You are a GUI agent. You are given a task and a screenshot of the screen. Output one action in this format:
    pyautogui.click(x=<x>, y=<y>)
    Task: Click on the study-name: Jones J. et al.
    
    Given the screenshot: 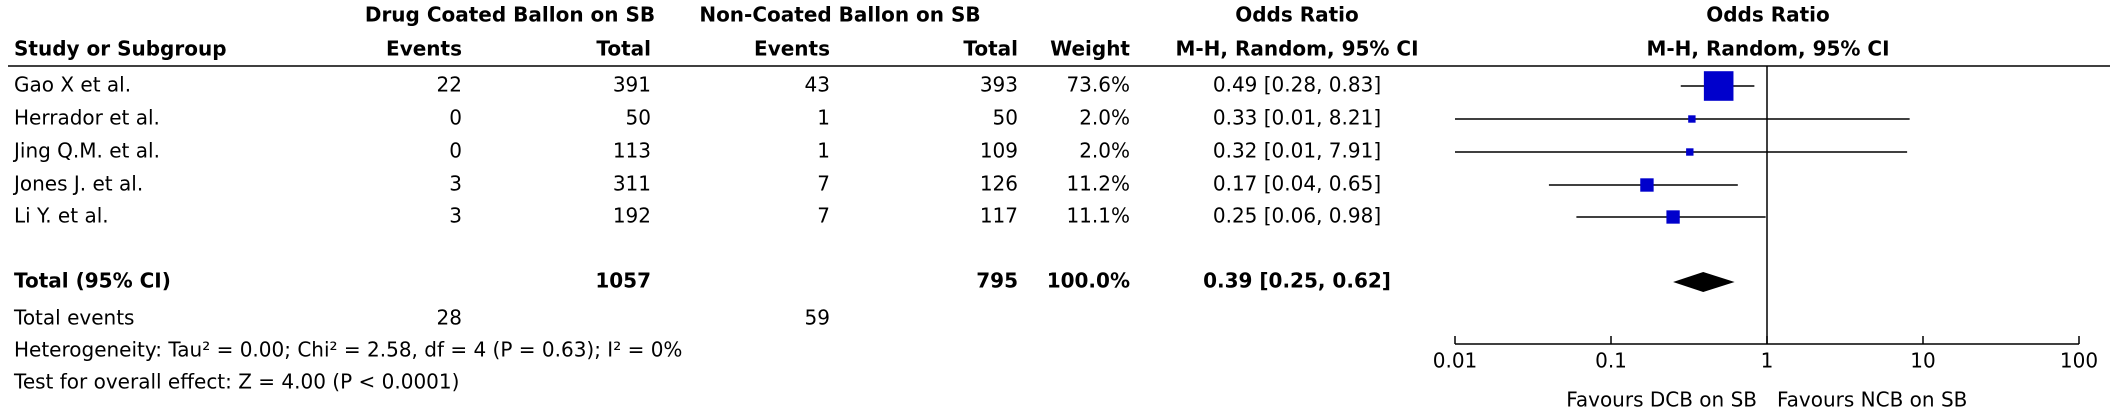 What is the action you would take?
    pyautogui.click(x=77, y=184)
    